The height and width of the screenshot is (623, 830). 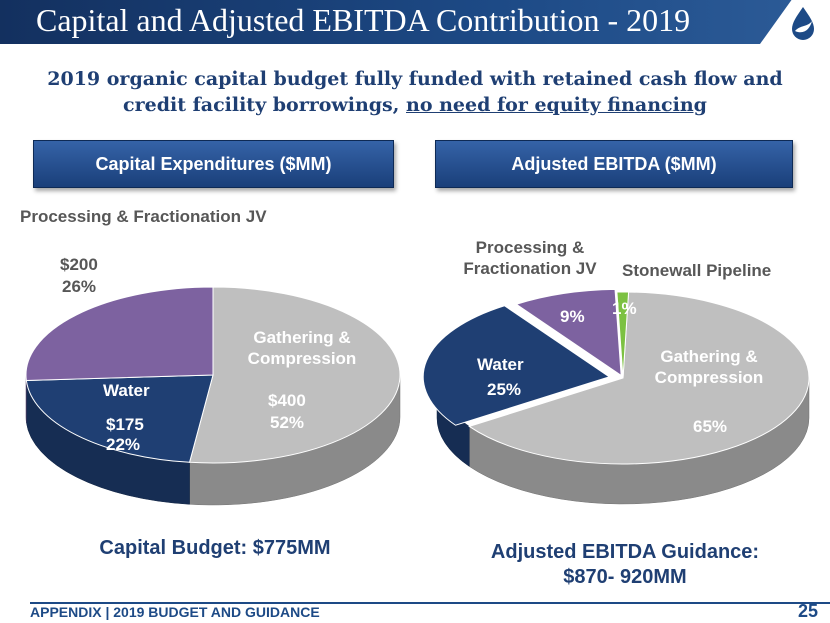 What do you see at coordinates (530, 258) in the screenshot?
I see `ebitda-label-processing: Processing & Fractionation JV` at bounding box center [530, 258].